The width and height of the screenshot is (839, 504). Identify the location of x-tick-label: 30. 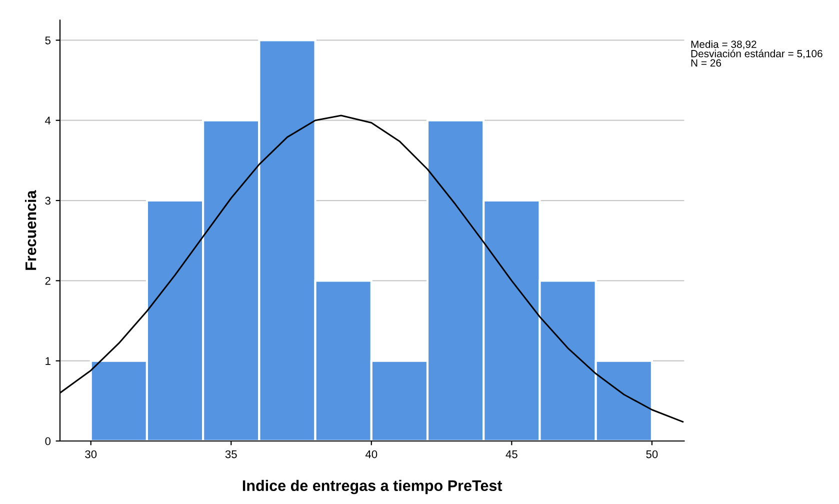
(91, 454).